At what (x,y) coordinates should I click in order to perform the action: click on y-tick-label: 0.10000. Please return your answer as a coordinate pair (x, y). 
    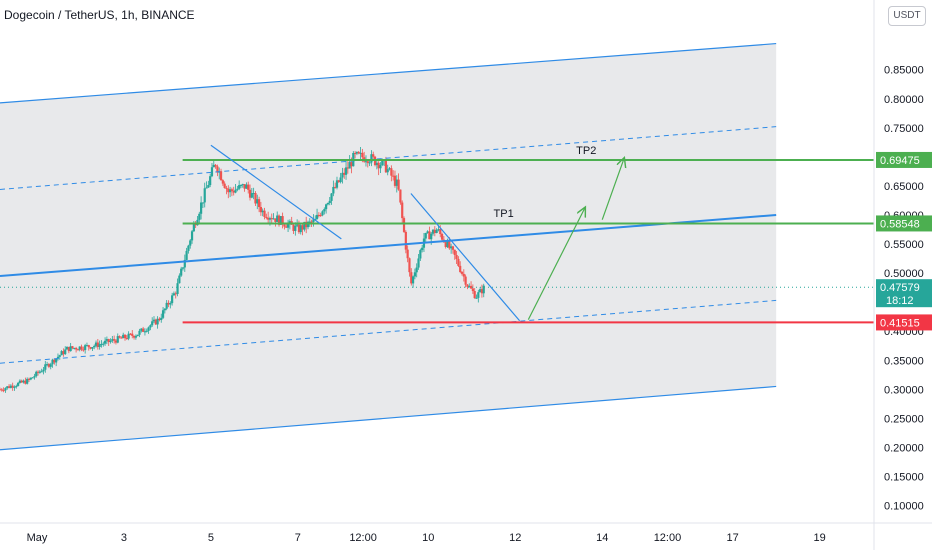
    Looking at the image, I should click on (904, 507).